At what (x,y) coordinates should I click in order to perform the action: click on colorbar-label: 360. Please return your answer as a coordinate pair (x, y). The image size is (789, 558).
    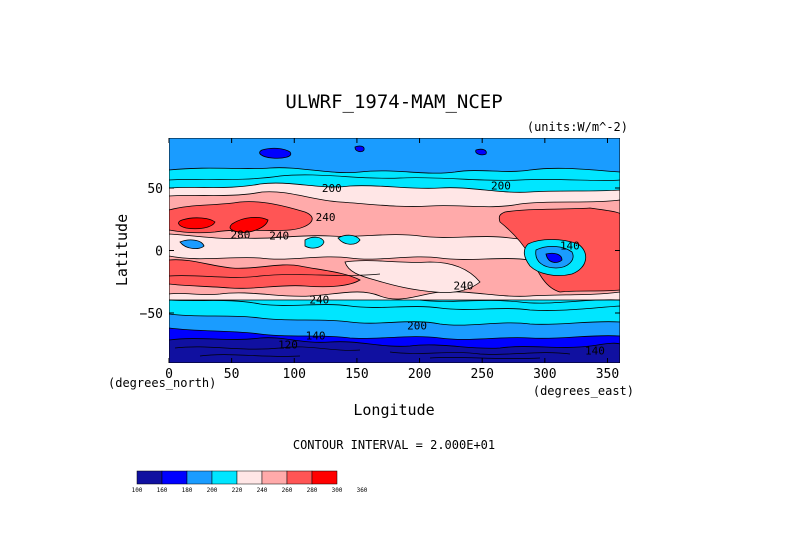
    Looking at the image, I should click on (362, 490).